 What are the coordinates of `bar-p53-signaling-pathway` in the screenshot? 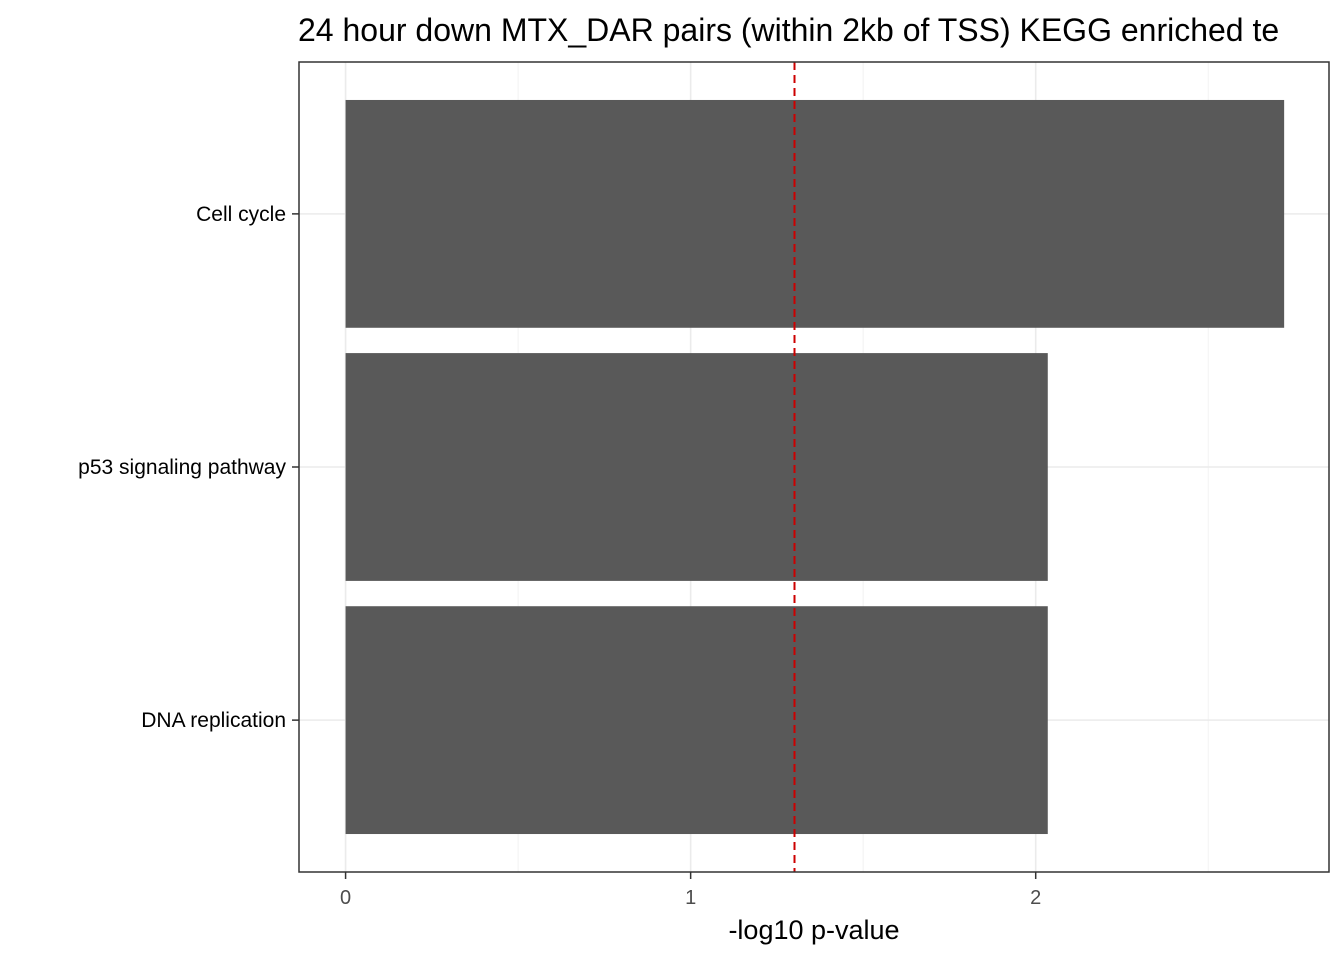 It's located at (696, 467).